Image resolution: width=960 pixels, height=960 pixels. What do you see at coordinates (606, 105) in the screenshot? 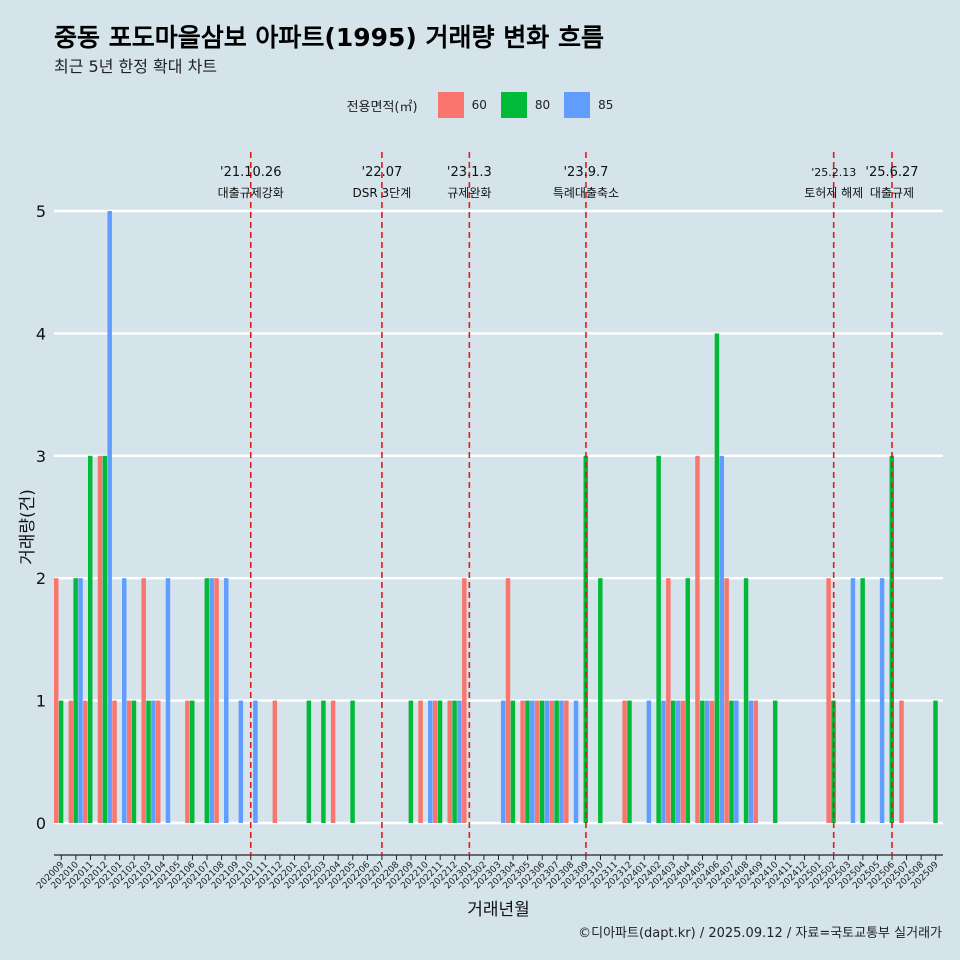
I see `legend-label-85: 85` at bounding box center [606, 105].